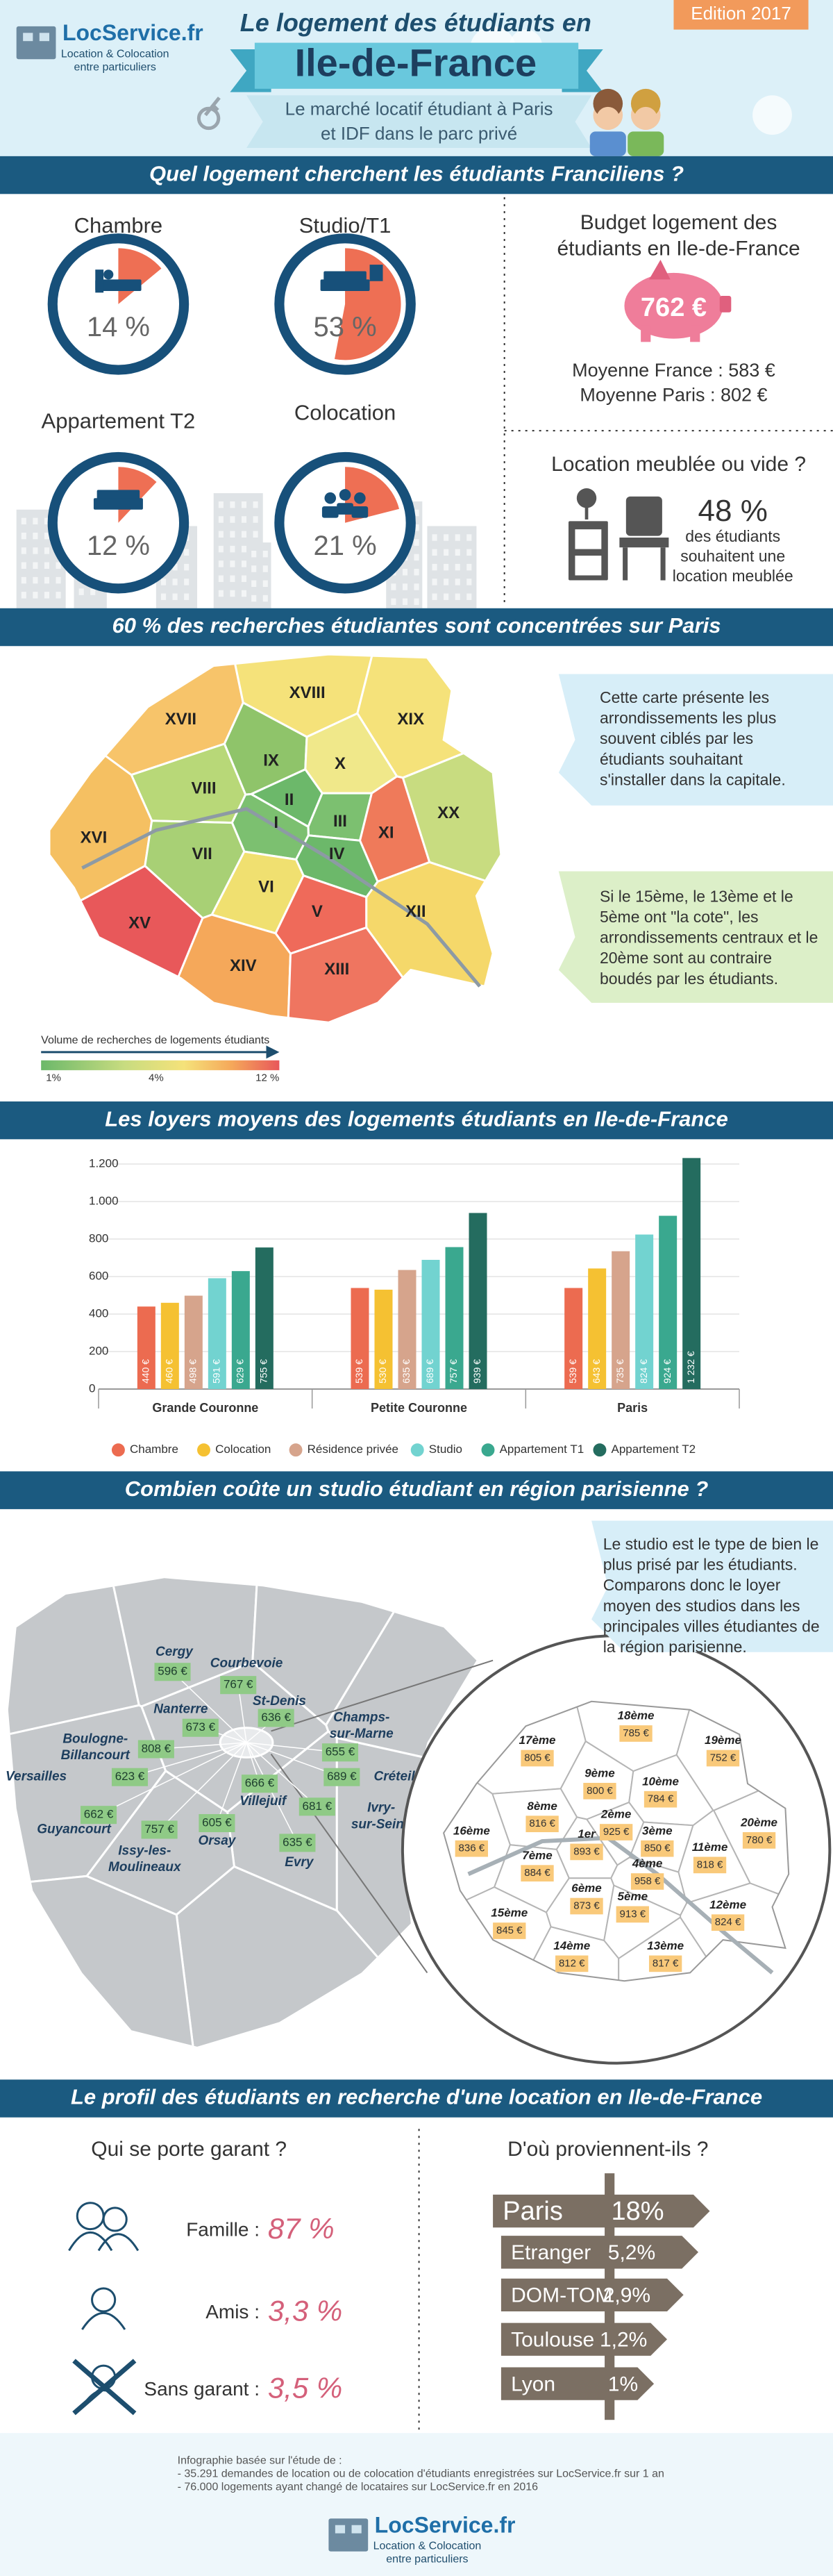  Describe the element at coordinates (210, 1707) in the screenshot. I see `leader-line` at that location.